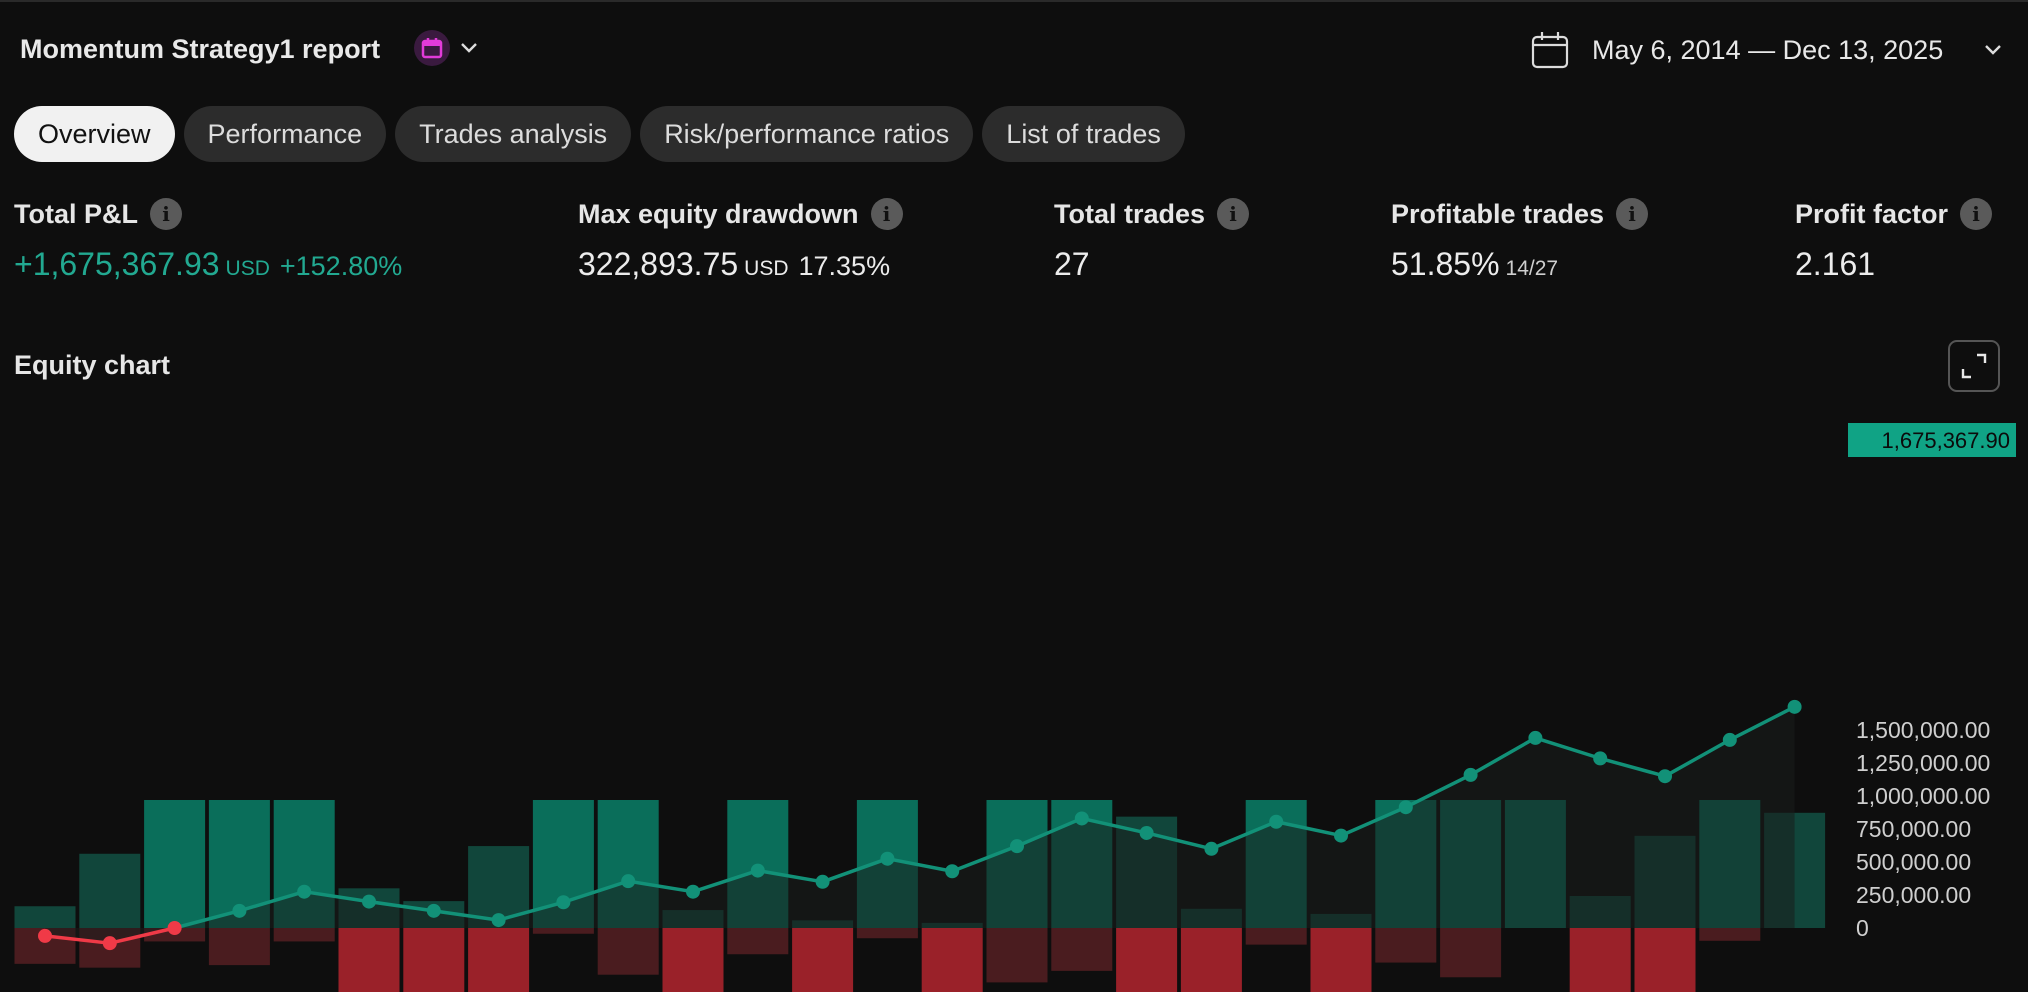 The image size is (2028, 992). What do you see at coordinates (1913, 895) in the screenshot?
I see `y-tick-label: 250,000.00` at bounding box center [1913, 895].